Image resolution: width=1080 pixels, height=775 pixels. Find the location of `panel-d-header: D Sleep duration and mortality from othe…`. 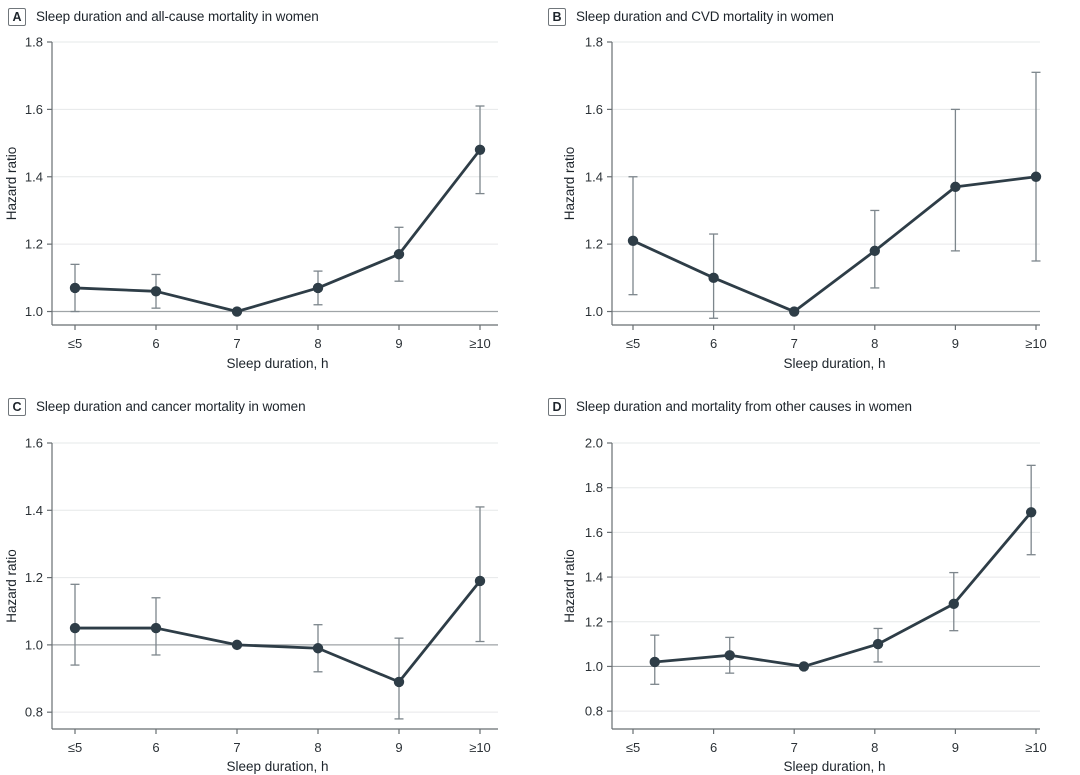

panel-d-header: D Sleep duration and mortality from othe… is located at coordinates (810, 404).